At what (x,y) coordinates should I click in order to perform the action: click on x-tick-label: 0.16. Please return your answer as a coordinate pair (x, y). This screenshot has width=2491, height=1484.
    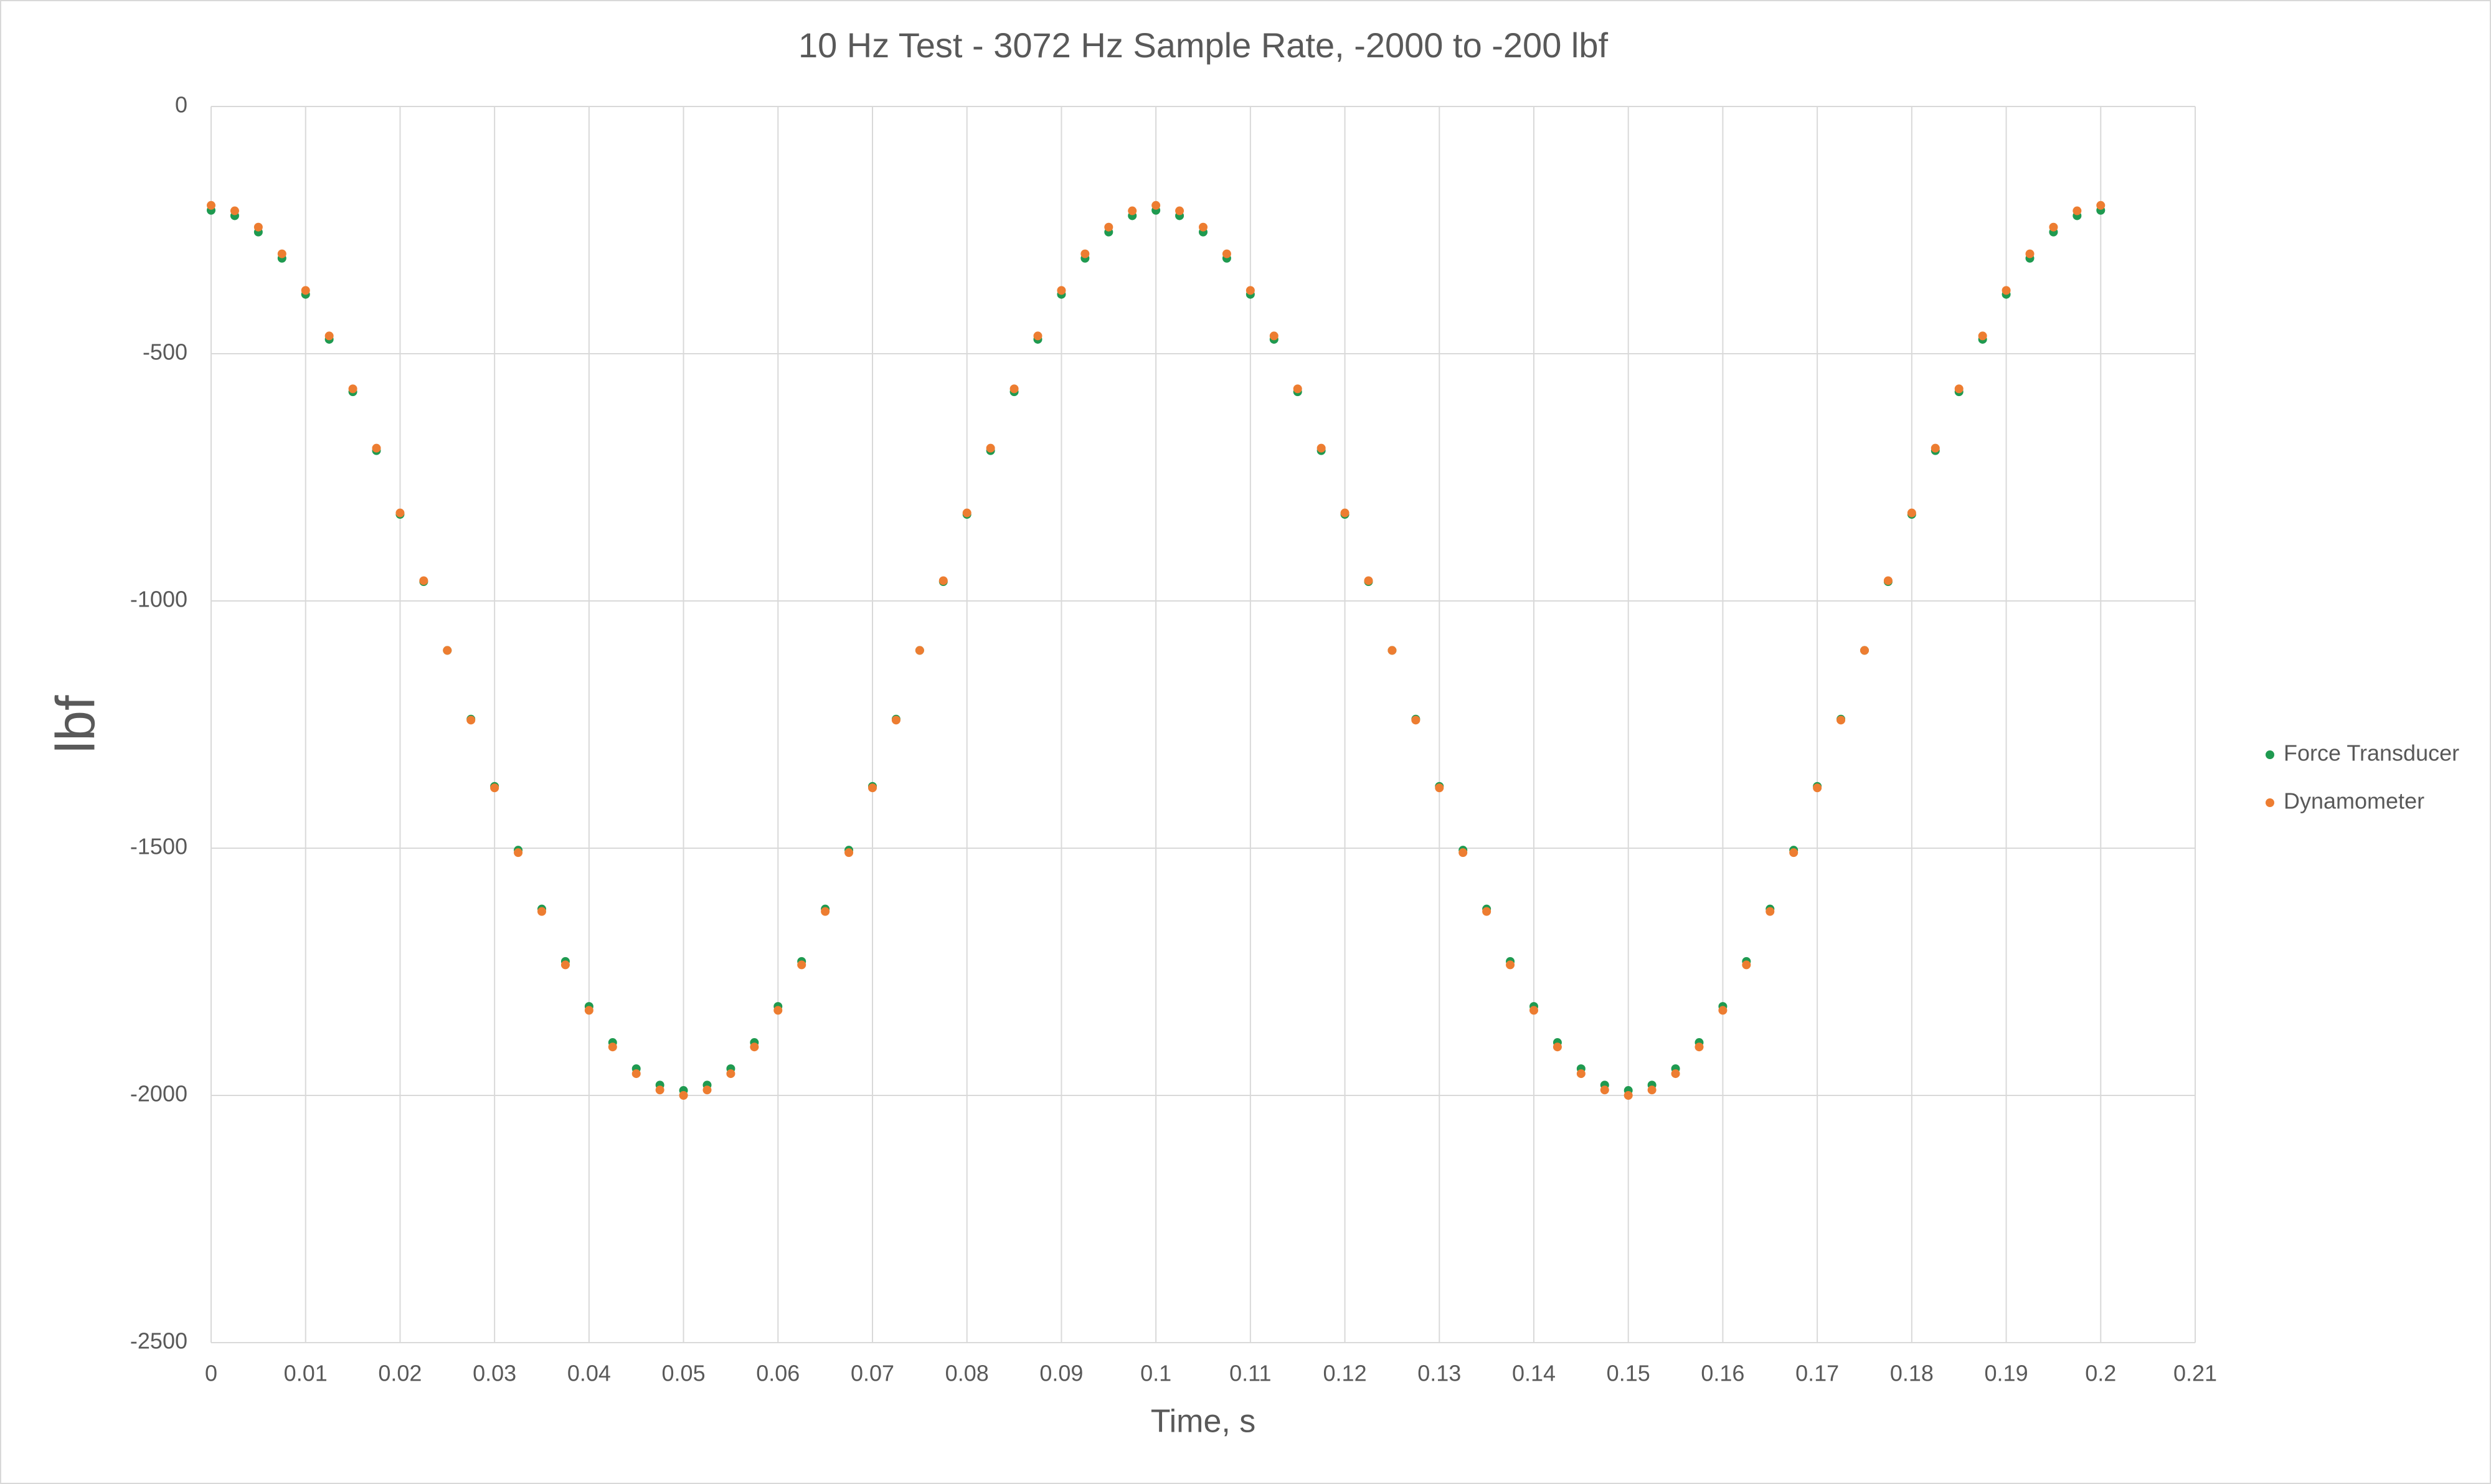
    Looking at the image, I should click on (1722, 1373).